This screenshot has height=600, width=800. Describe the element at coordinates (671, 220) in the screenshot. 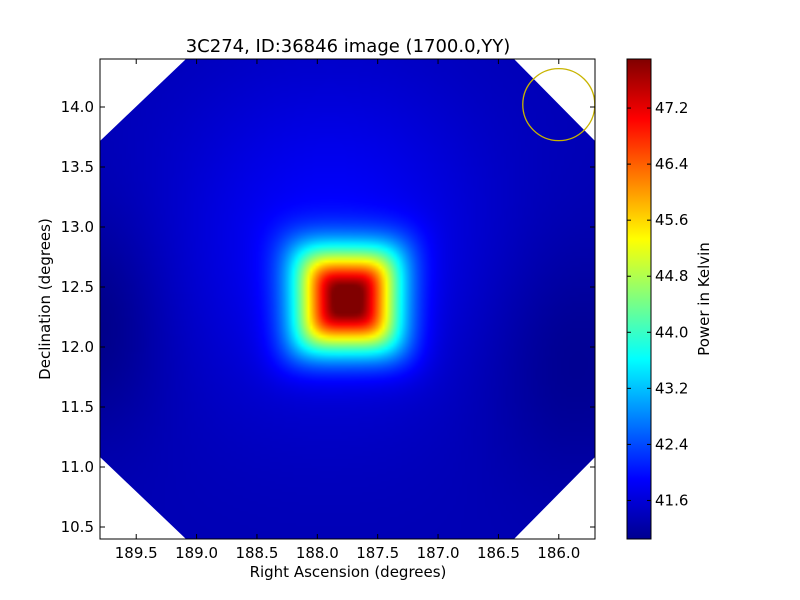

I see `colorbar-tick-label: 45.6` at that location.